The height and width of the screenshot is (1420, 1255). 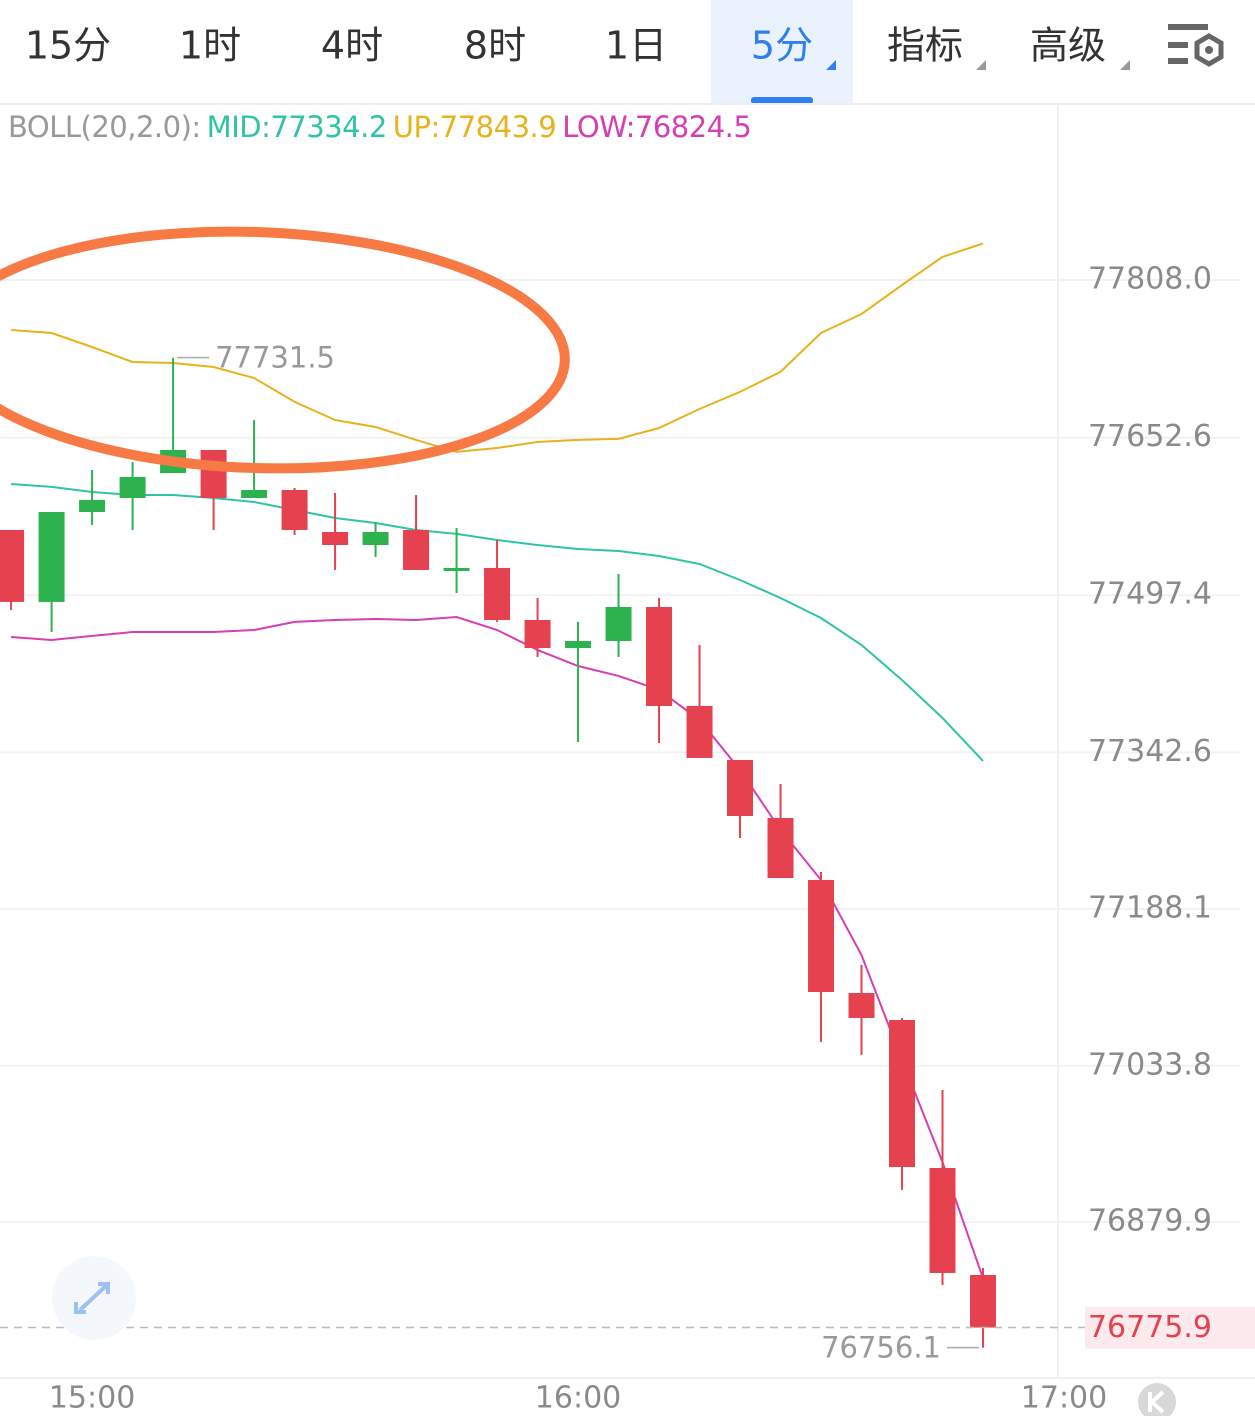 What do you see at coordinates (1150, 908) in the screenshot?
I see `y-tick-label: 77188.1` at bounding box center [1150, 908].